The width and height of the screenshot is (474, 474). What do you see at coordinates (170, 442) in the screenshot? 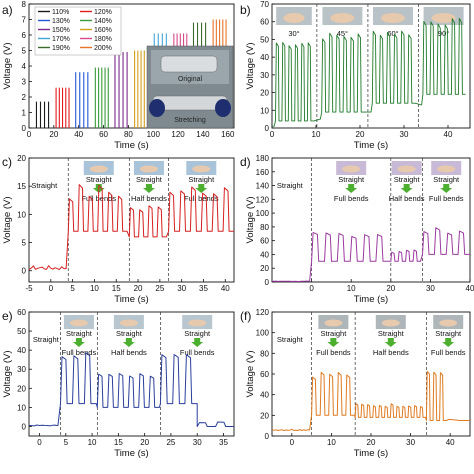
I see `x-tick-label: 25` at bounding box center [170, 442].